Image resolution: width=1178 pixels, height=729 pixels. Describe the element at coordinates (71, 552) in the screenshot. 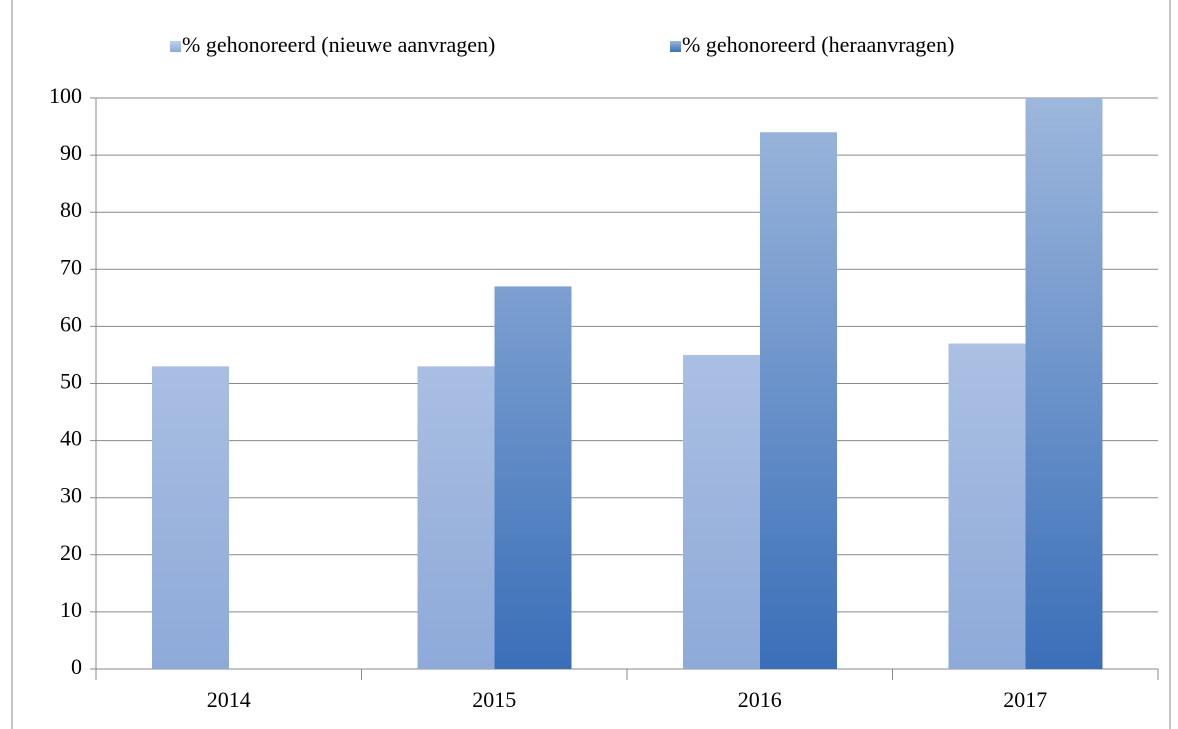

I see `y-tick-label: 20` at that location.